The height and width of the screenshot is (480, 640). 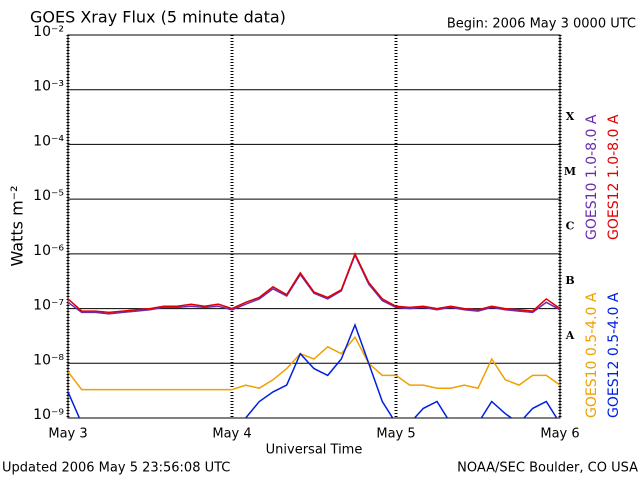 I want to click on flare-class-label: M, so click(x=570, y=171).